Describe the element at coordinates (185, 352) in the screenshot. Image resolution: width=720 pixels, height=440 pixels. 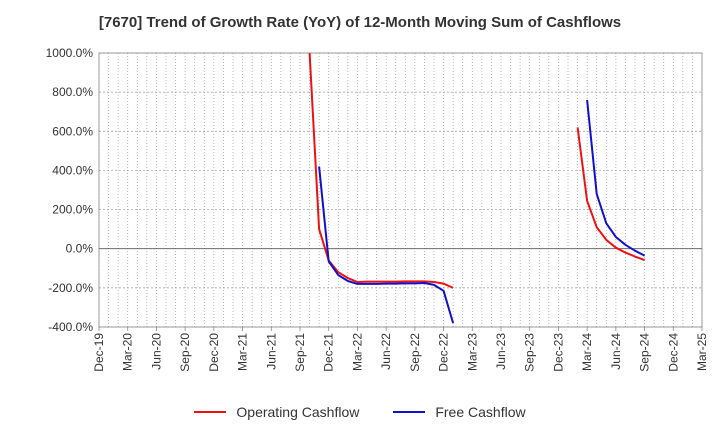
I see `x-tick-label: Sep-20` at that location.